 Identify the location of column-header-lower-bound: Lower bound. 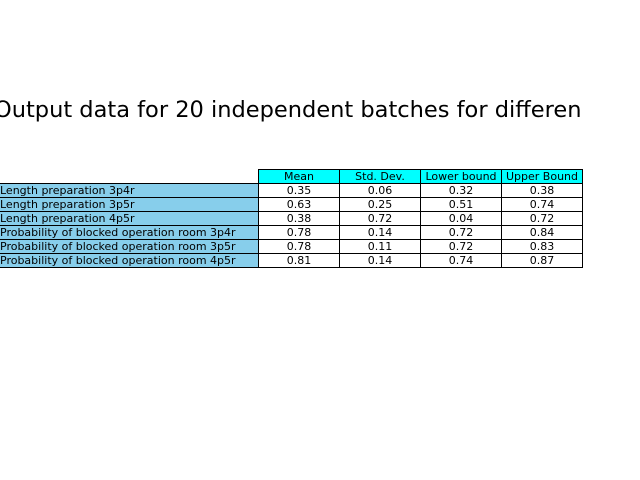
(461, 176).